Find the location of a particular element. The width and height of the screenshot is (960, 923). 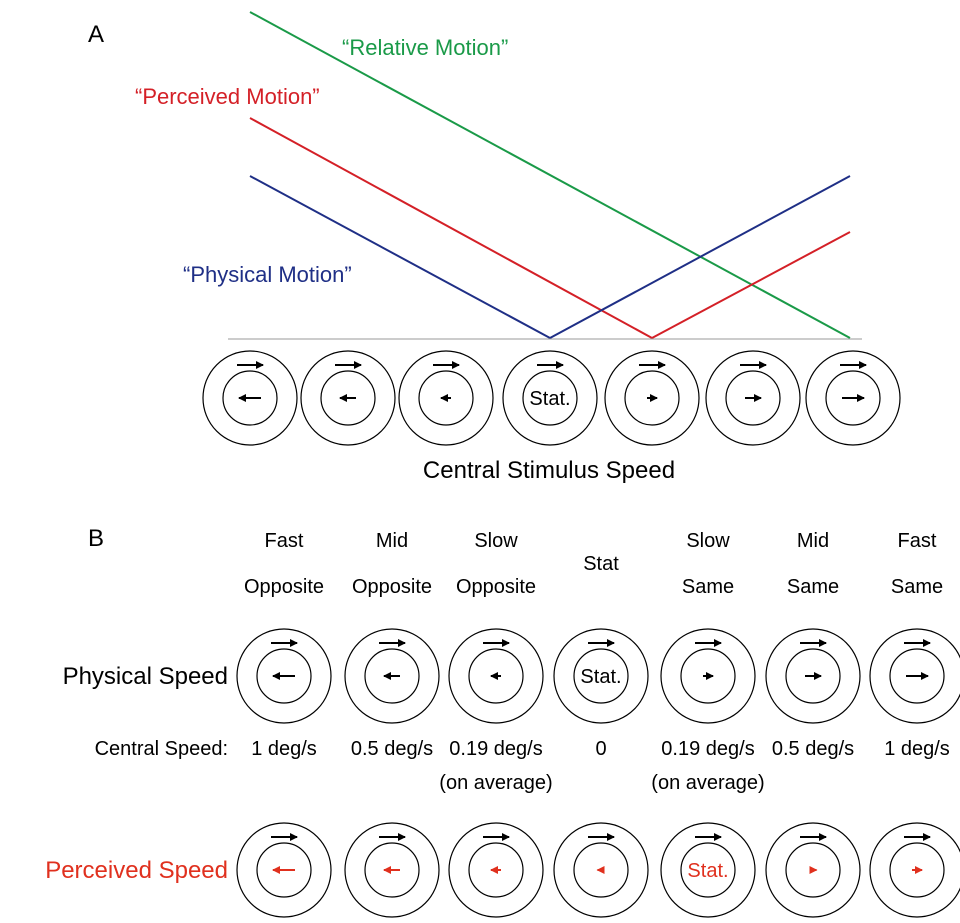

perceived-stimulus-5: Stat. is located at coordinates (708, 870).